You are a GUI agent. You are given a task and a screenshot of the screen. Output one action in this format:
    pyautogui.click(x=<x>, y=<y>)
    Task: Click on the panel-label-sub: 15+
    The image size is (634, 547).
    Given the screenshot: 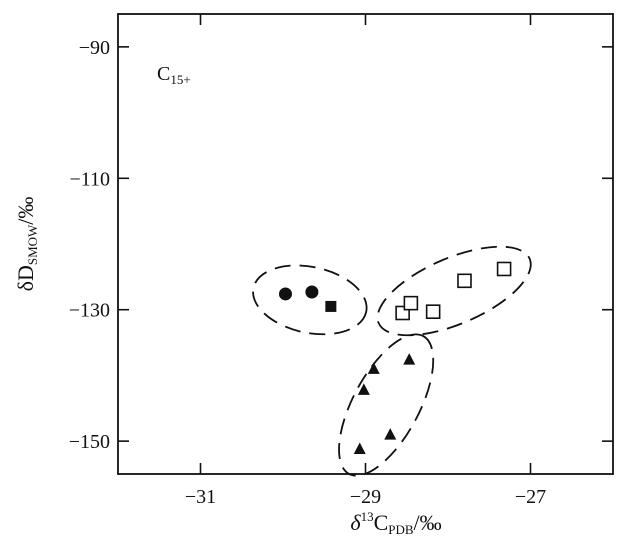 What is the action you would take?
    pyautogui.click(x=180, y=79)
    